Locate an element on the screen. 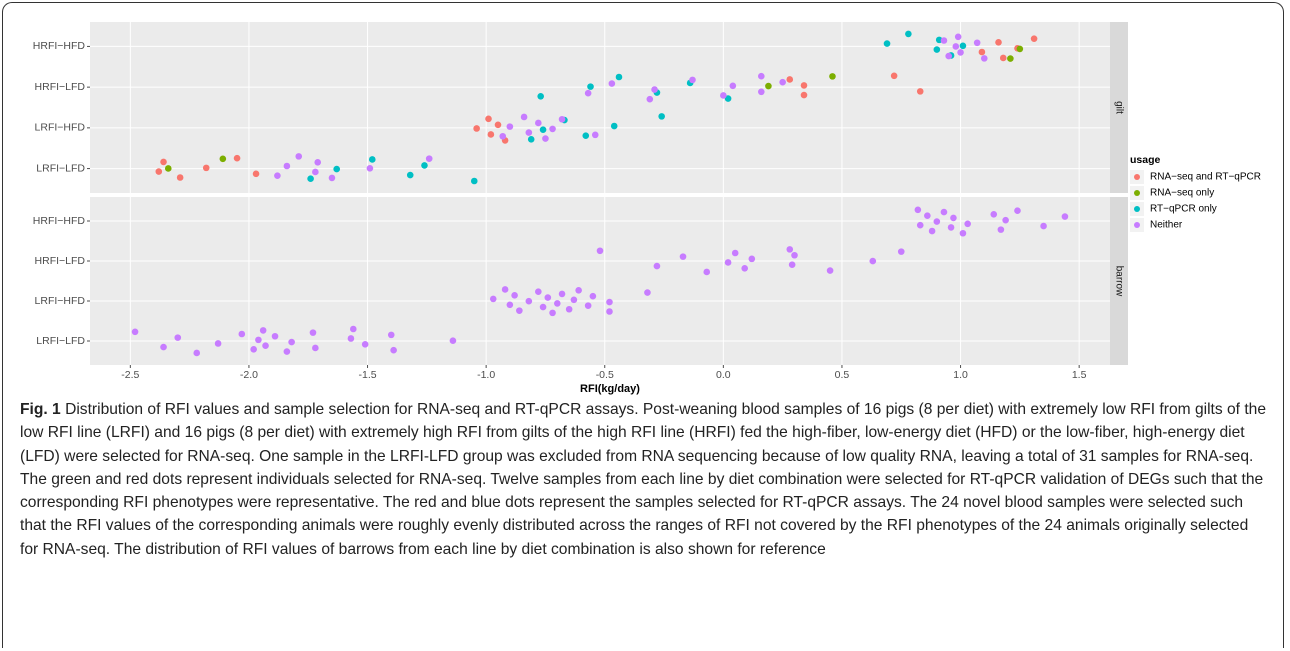 Image resolution: width=1290 pixels, height=651 pixels. legend-swatch is located at coordinates (1137, 225).